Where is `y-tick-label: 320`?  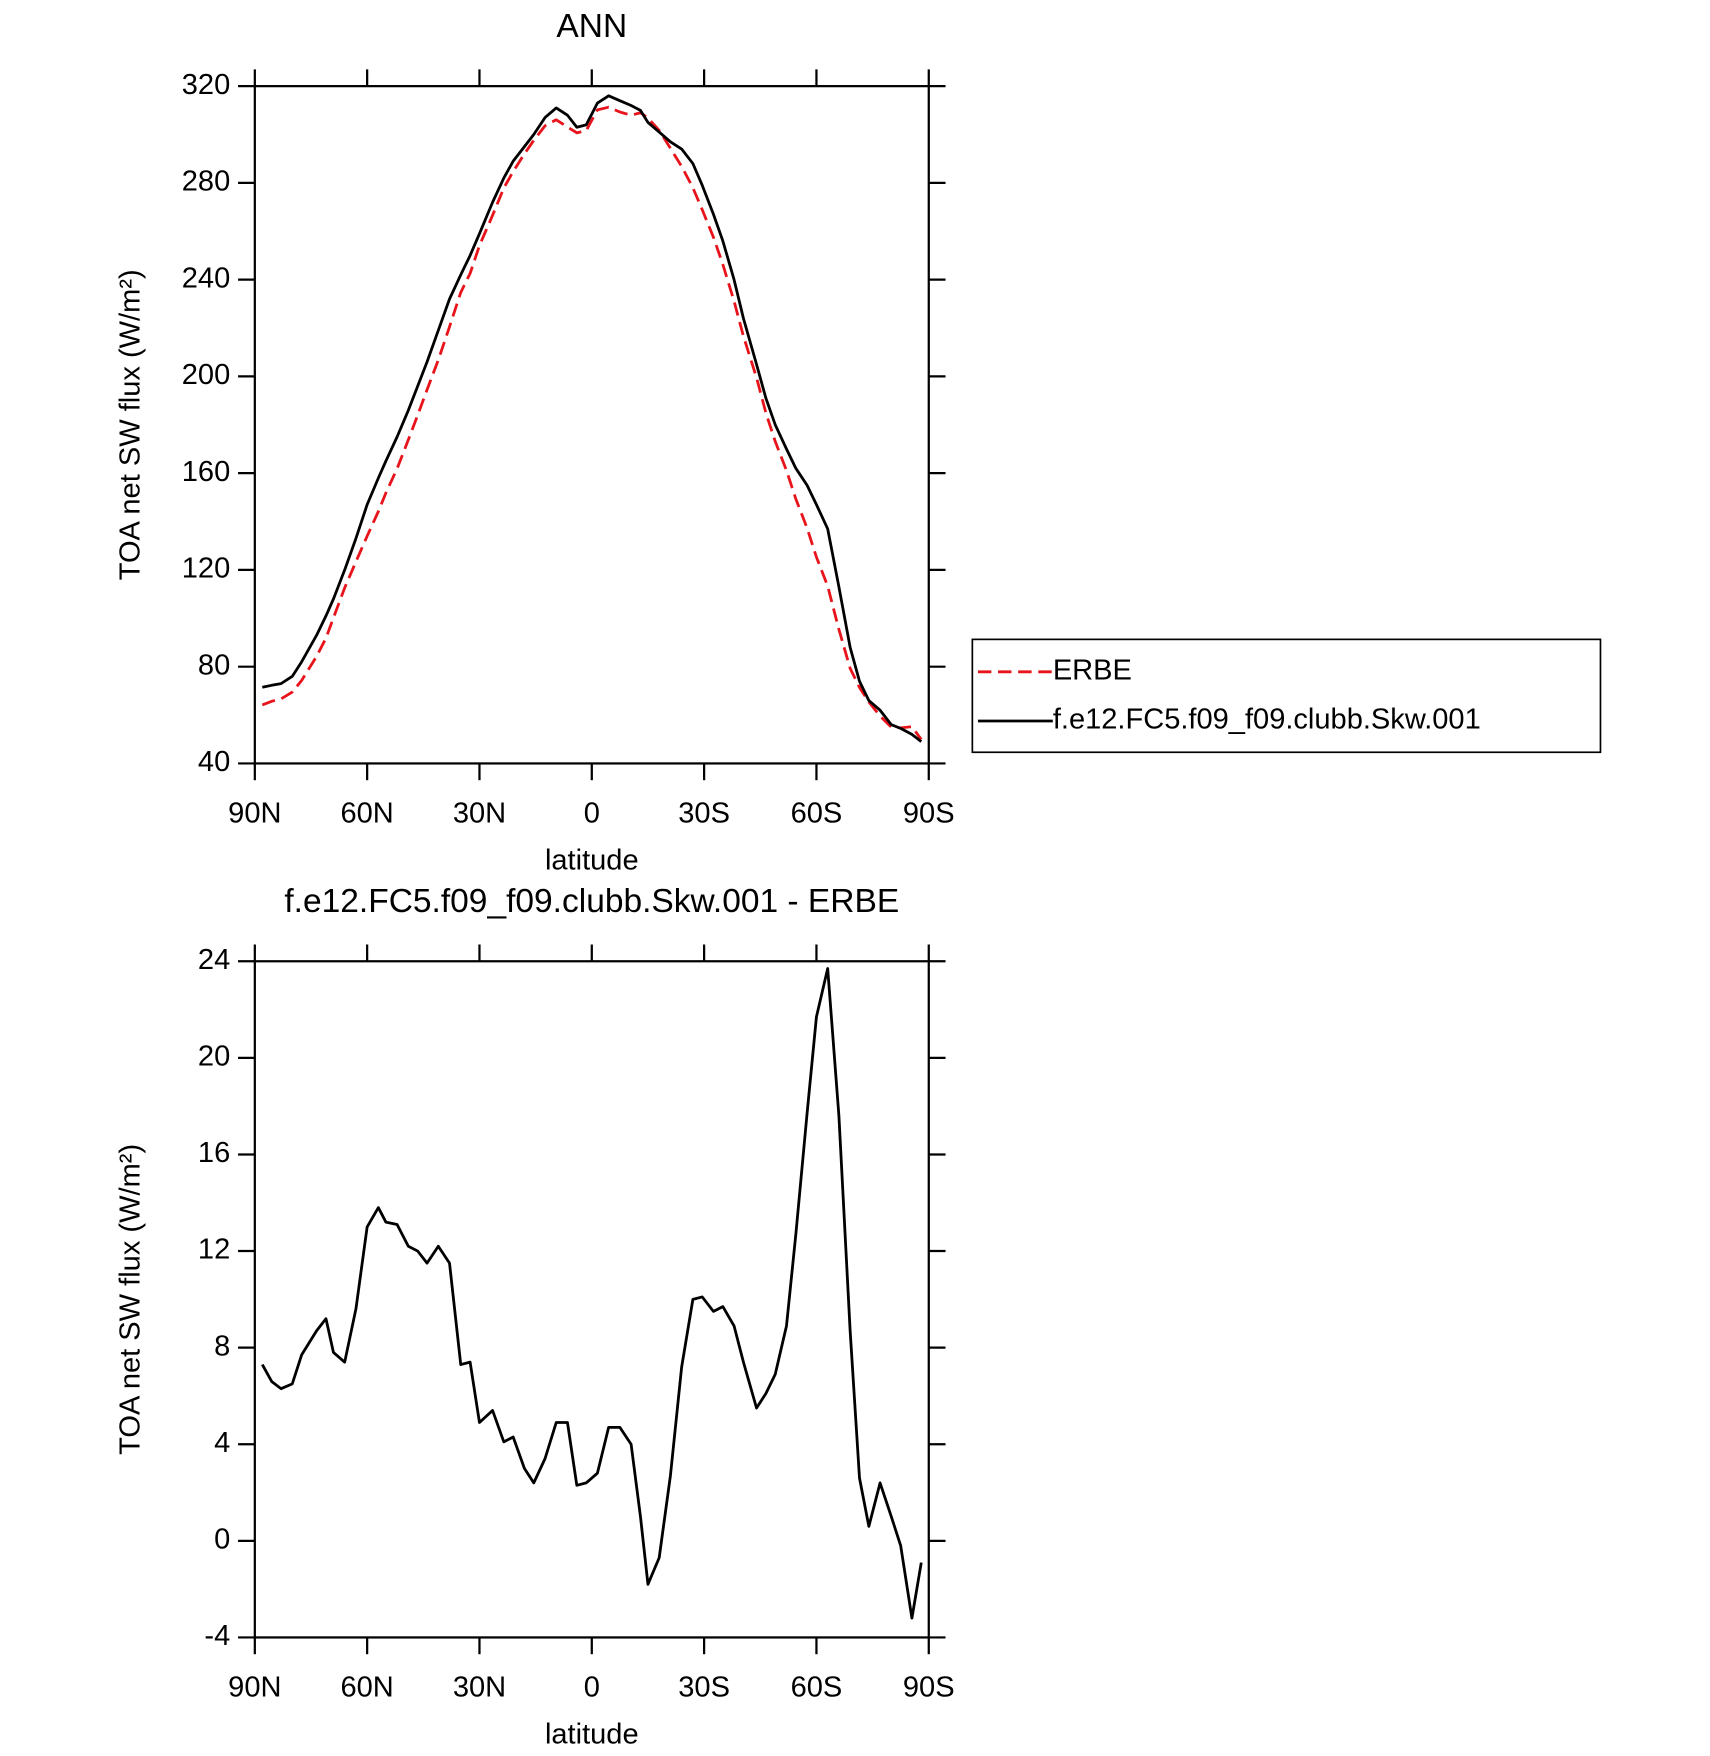
y-tick-label: 320 is located at coordinates (206, 85).